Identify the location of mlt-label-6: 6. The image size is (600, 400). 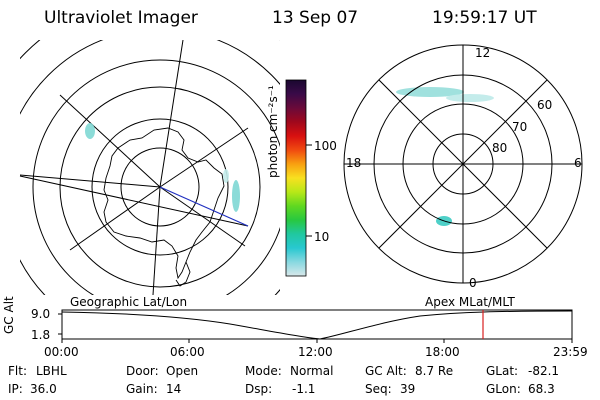
(578, 163).